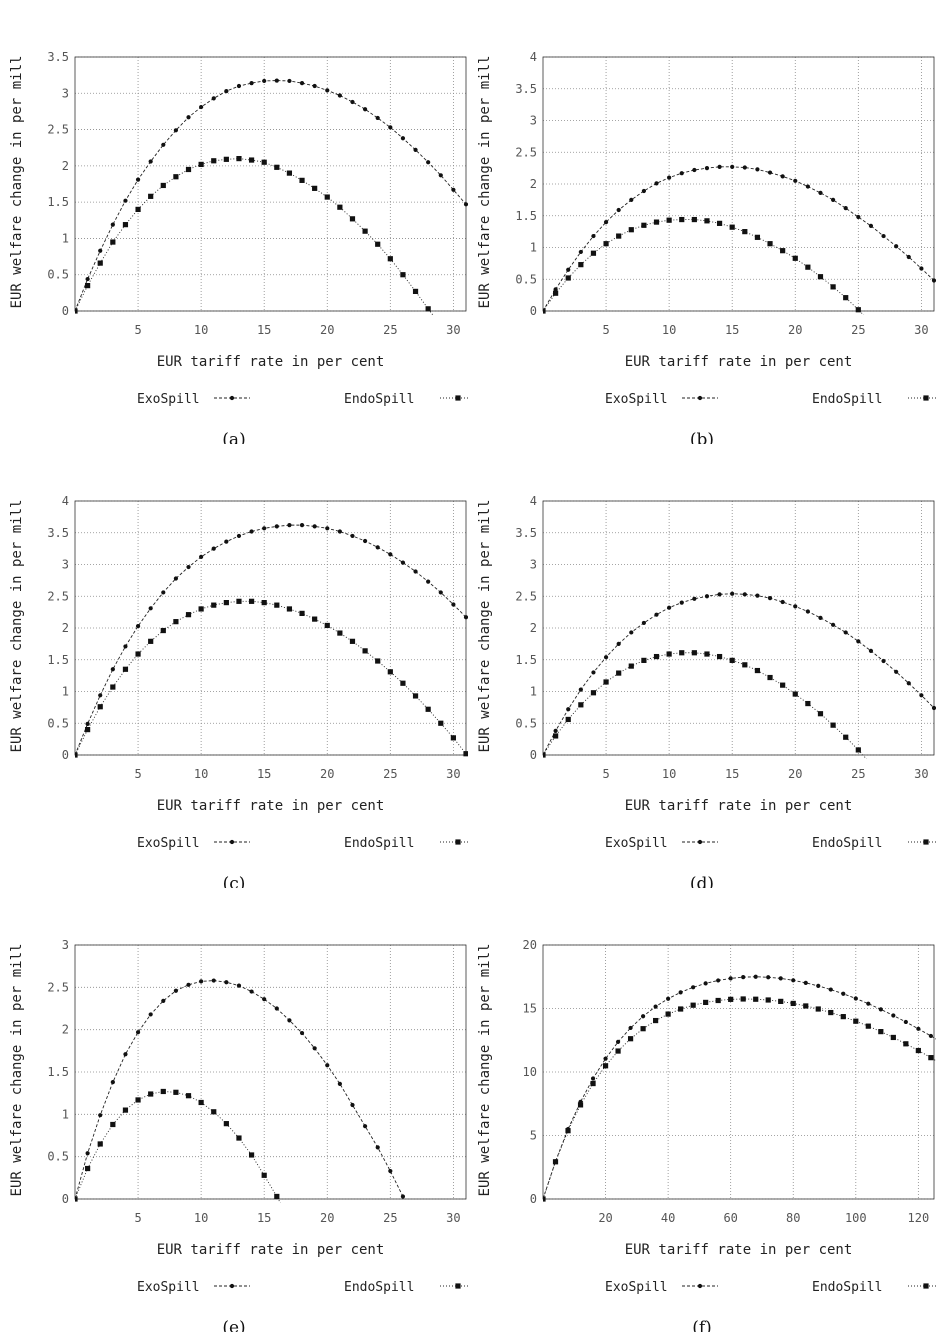 The height and width of the screenshot is (1333, 936). What do you see at coordinates (65, 501) in the screenshot?
I see `y-tick-label: 4` at bounding box center [65, 501].